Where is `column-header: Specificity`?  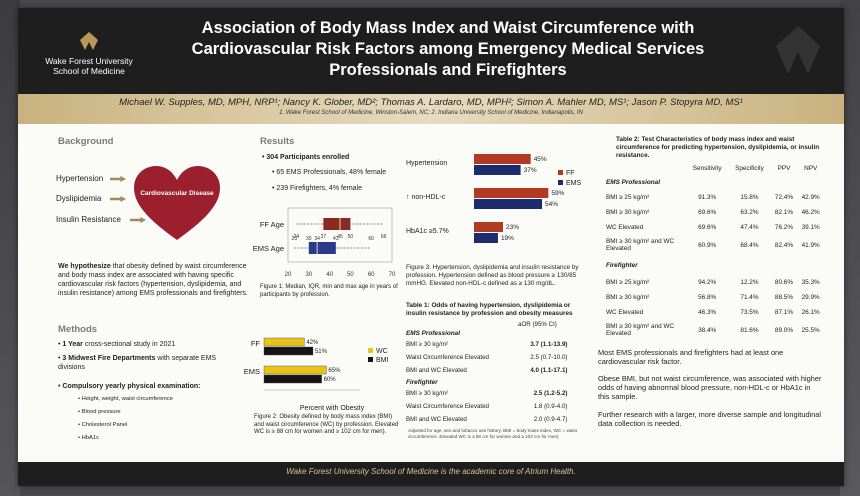 column-header: Specificity is located at coordinates (749, 168).